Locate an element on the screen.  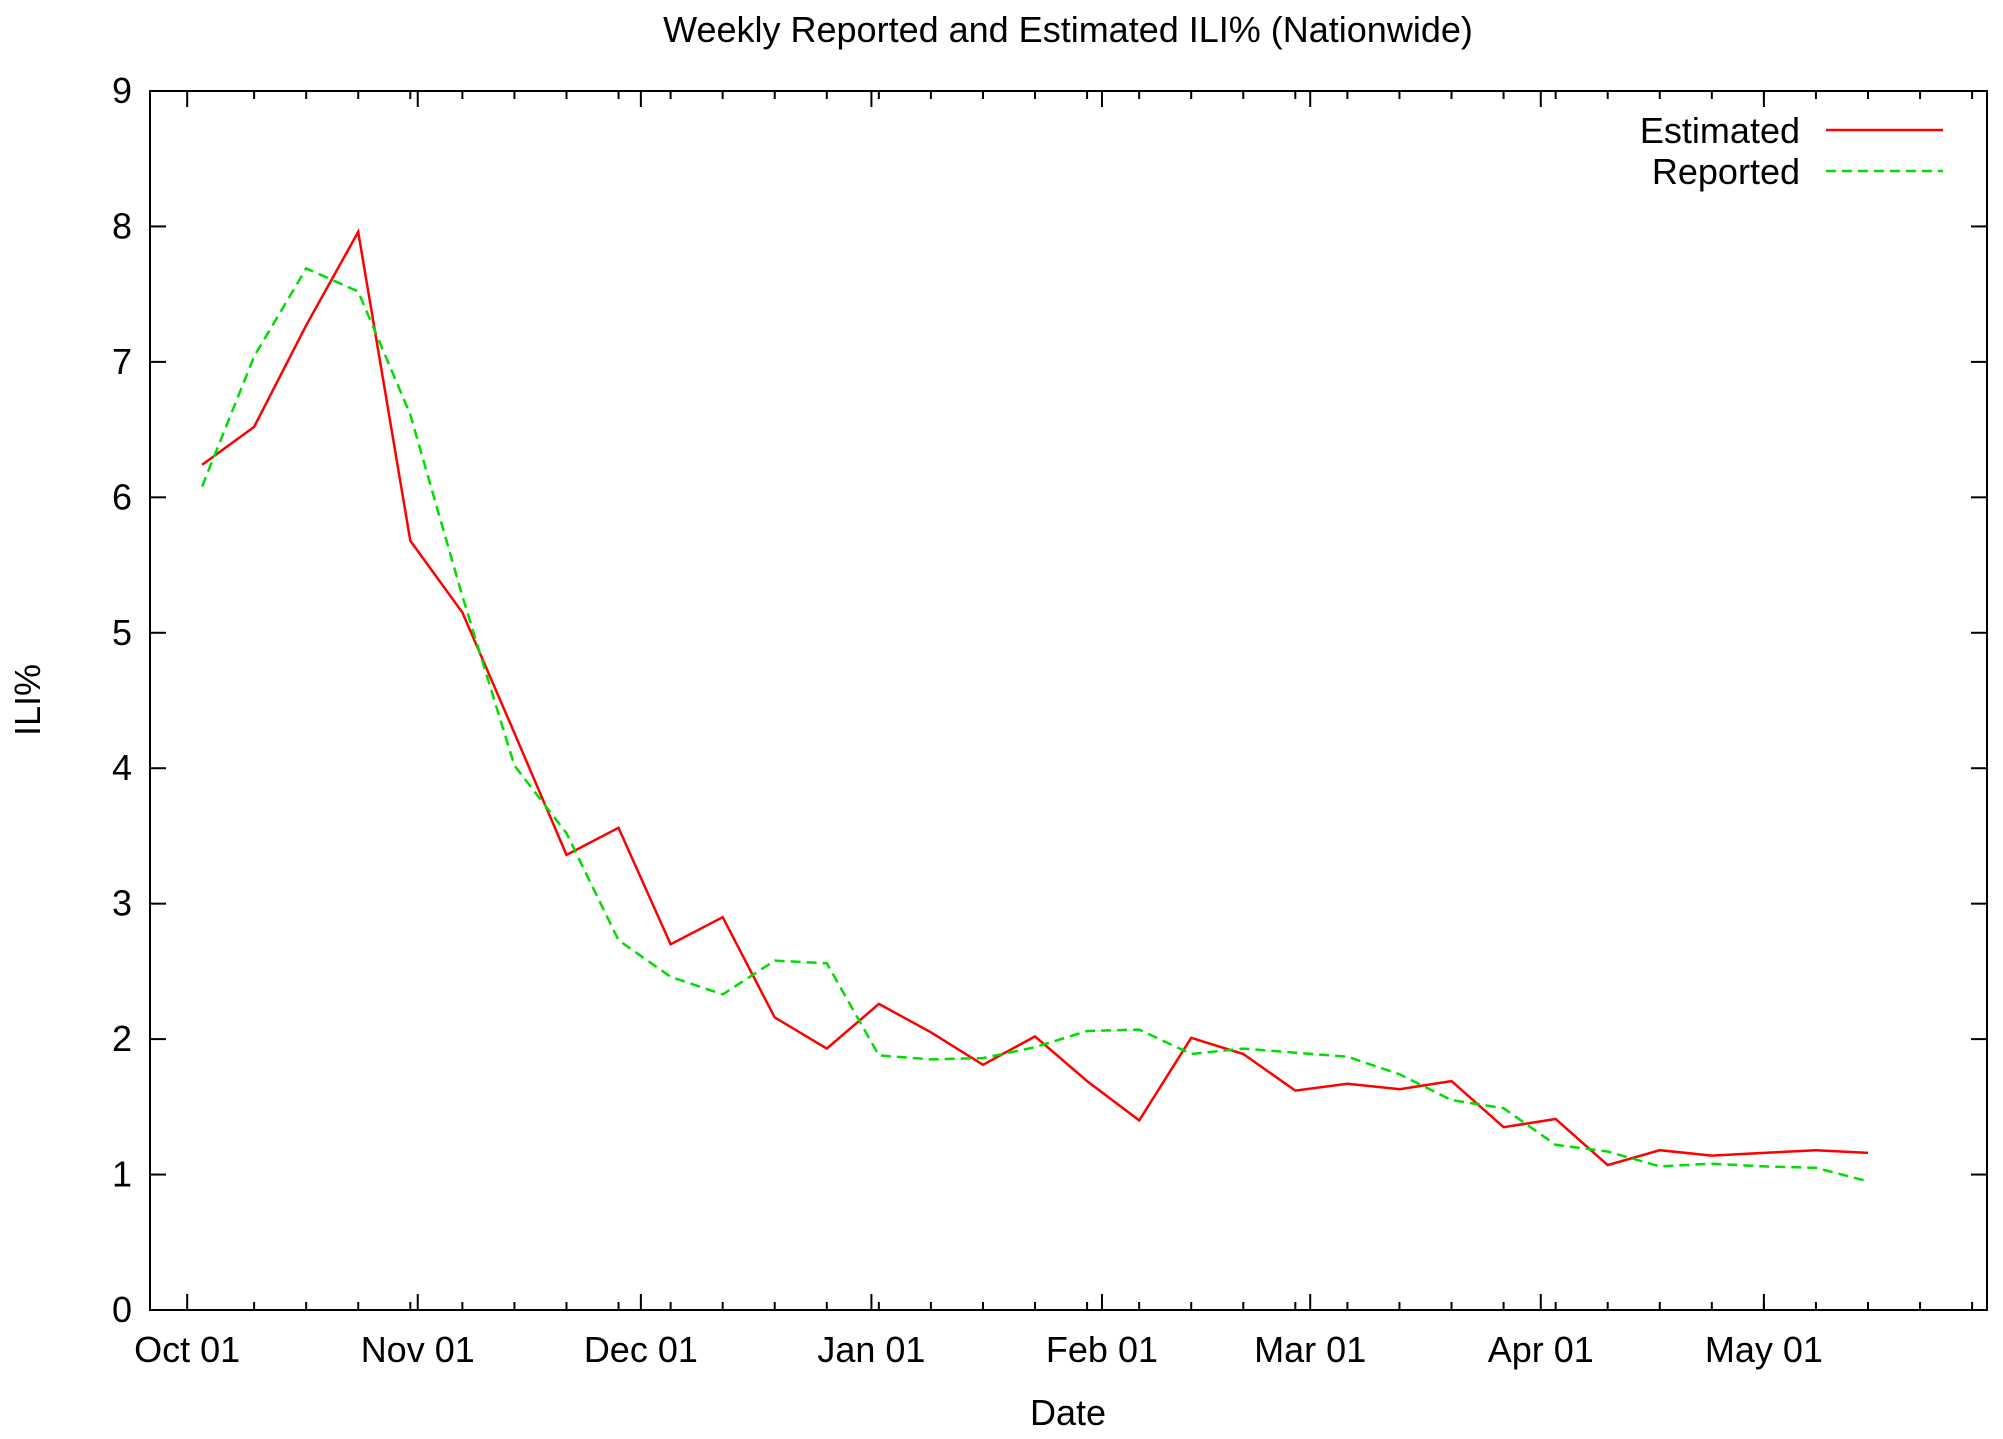
y-axis-title: ILI% is located at coordinates (27, 700).